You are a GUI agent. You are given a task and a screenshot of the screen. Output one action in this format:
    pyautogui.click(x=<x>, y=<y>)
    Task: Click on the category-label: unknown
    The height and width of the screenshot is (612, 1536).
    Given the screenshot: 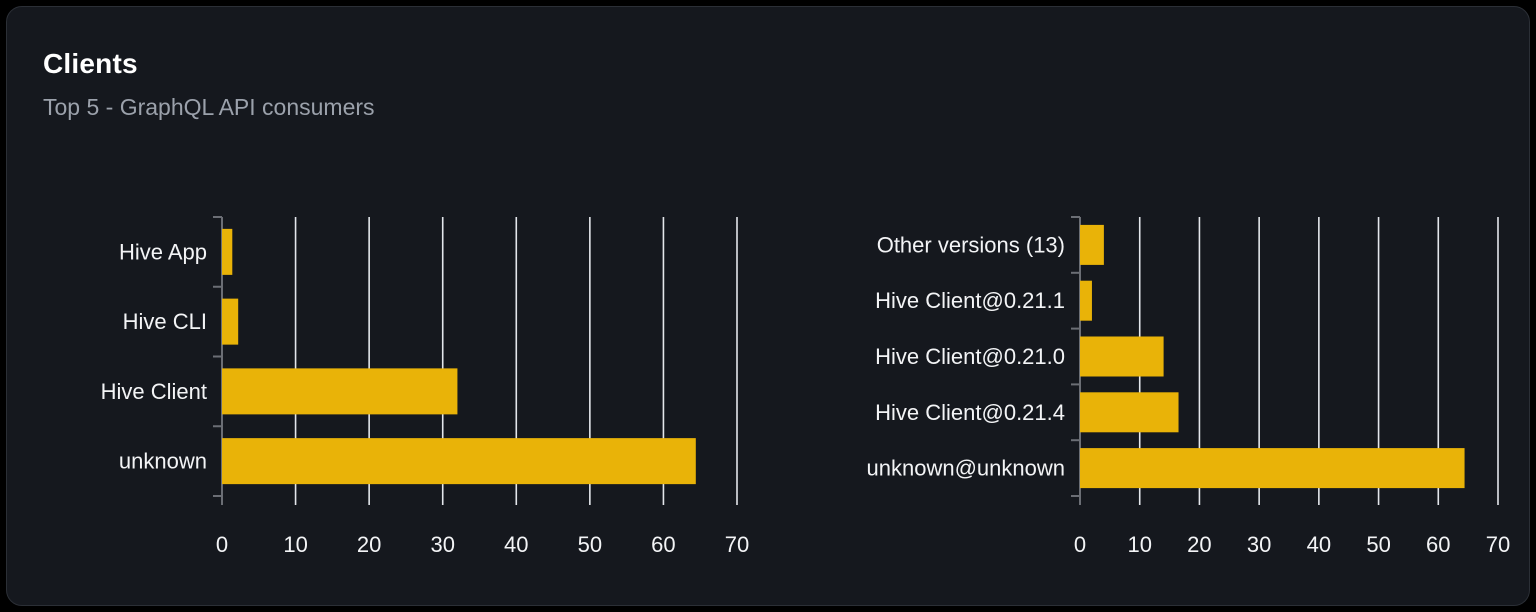 What is the action you would take?
    pyautogui.click(x=163, y=461)
    